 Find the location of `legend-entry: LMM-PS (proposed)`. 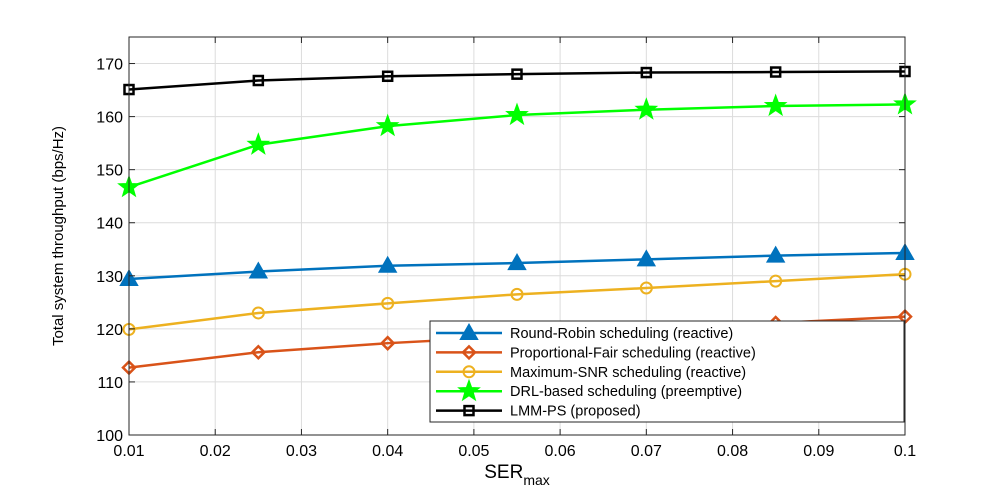

legend-entry: LMM-PS (proposed) is located at coordinates (538, 412).